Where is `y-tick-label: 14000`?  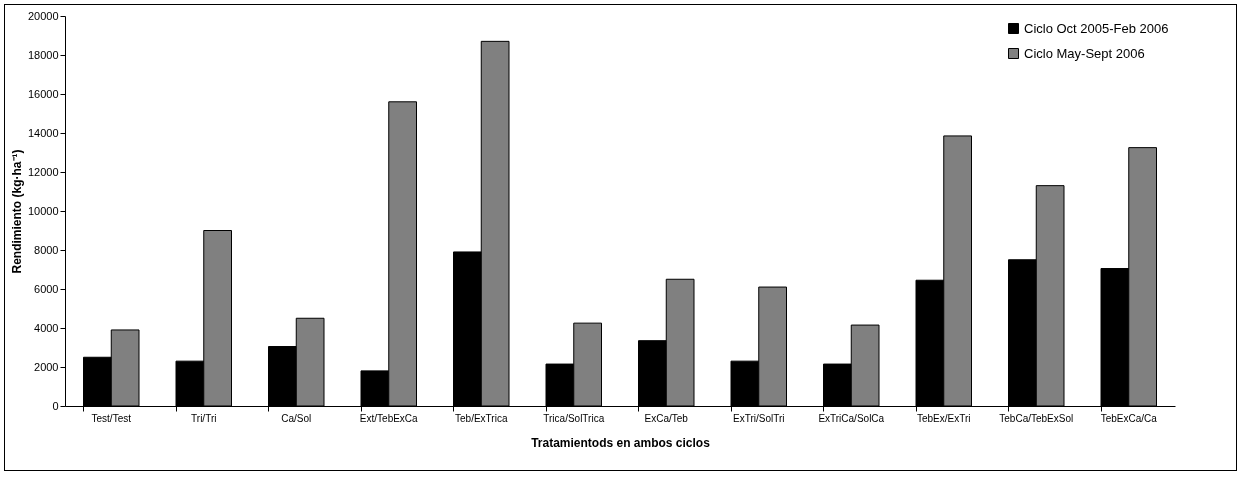 y-tick-label: 14000 is located at coordinates (43, 132).